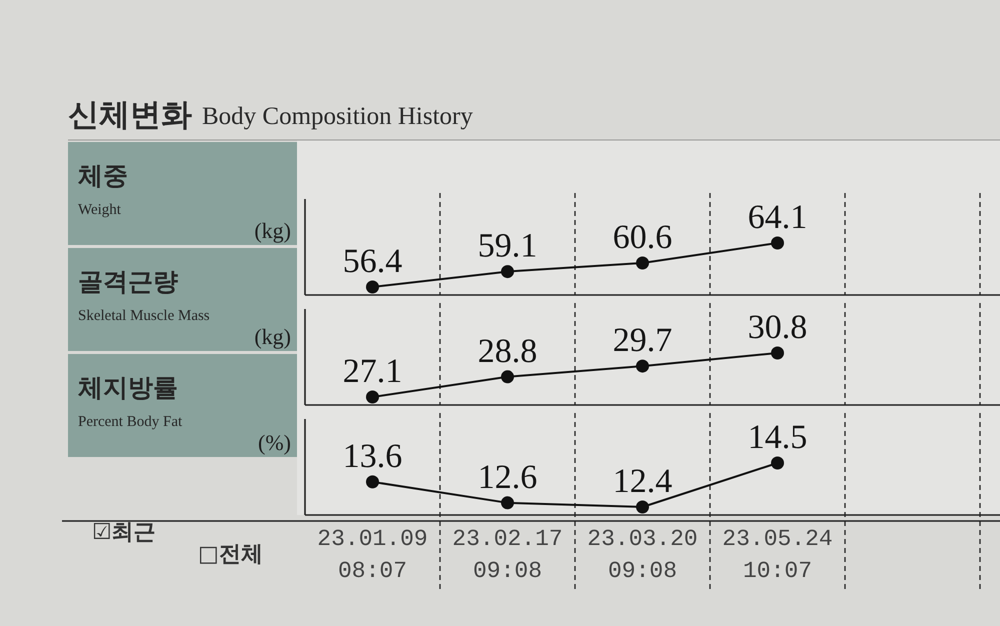 This screenshot has height=626, width=1000. I want to click on data-label: 28.8, so click(508, 351).